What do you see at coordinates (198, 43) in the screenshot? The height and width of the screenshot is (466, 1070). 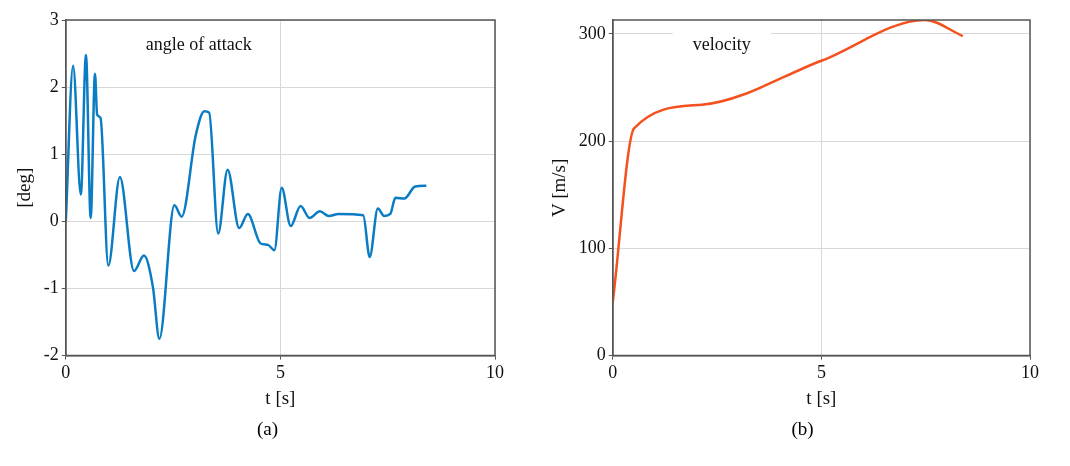 I see `text: angle of attack` at bounding box center [198, 43].